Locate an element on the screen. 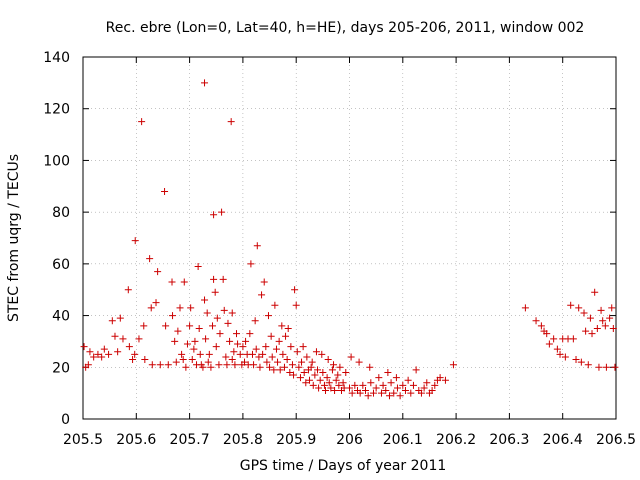  x-tick-label: 206.5 is located at coordinates (616, 440).